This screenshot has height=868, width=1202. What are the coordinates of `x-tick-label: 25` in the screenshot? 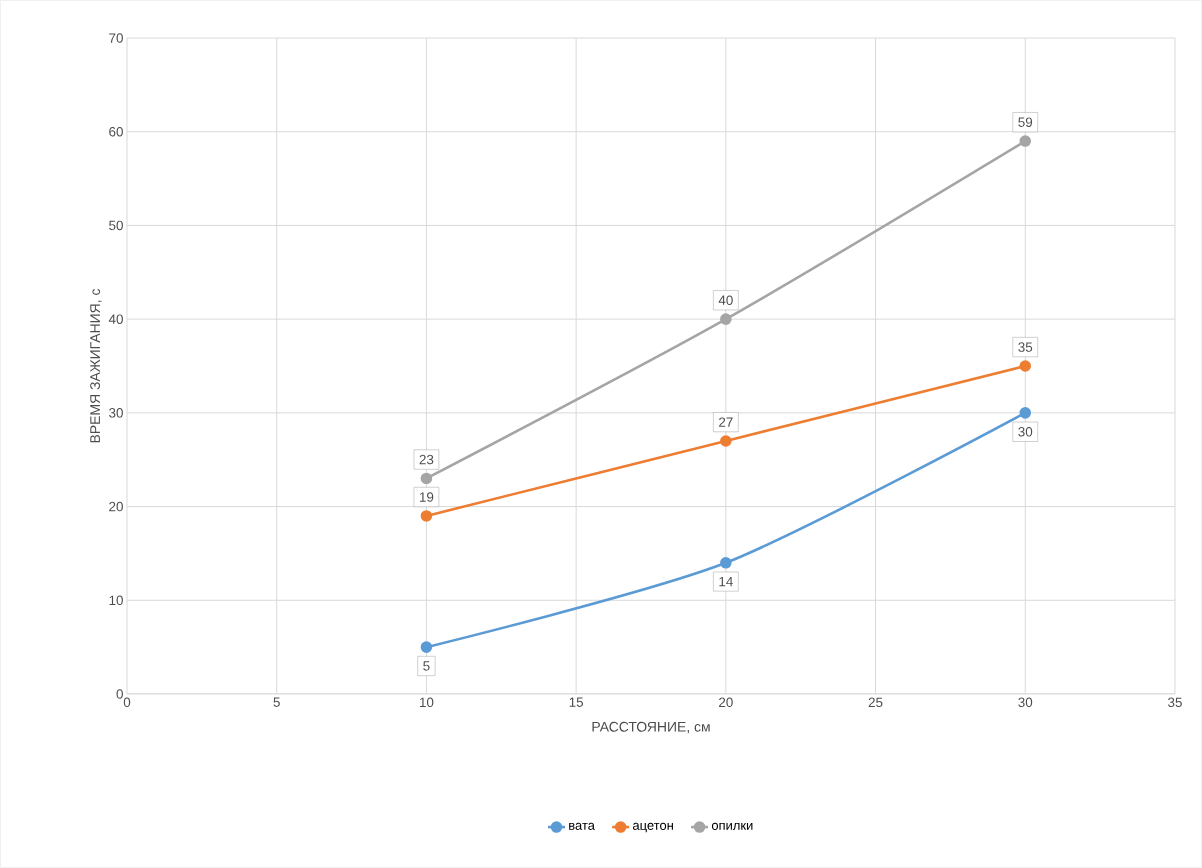 It's located at (875, 702).